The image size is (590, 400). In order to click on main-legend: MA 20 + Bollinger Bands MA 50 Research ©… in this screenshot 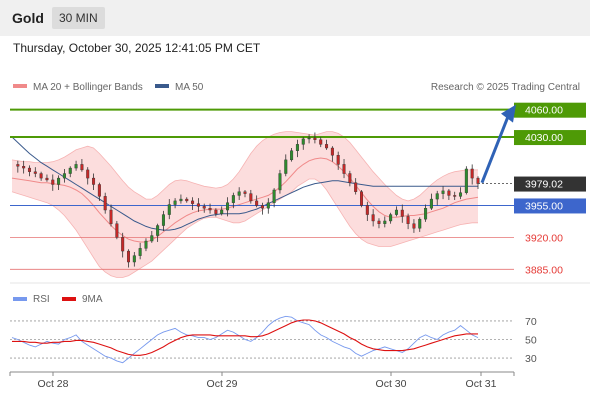, I will do `click(296, 87)`.